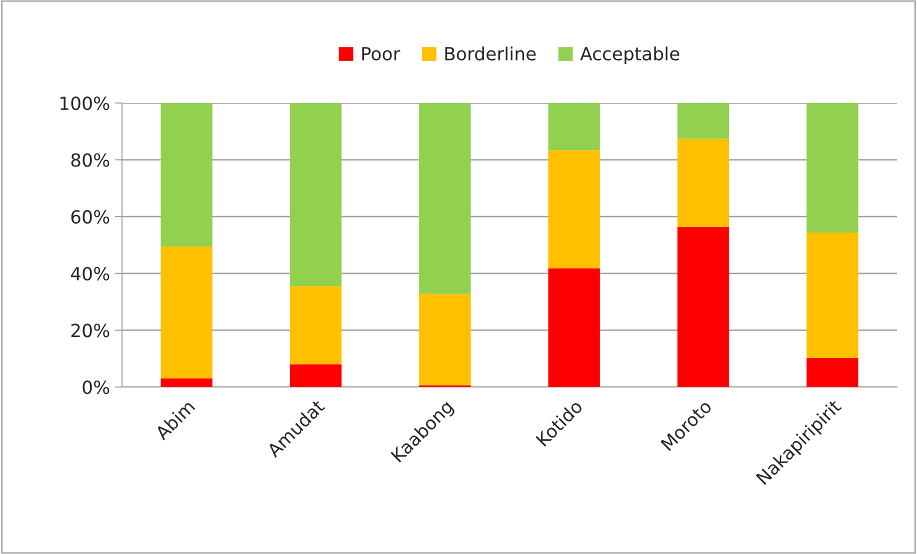 The width and height of the screenshot is (917, 554). I want to click on legend-label: Acceptable, so click(630, 55).